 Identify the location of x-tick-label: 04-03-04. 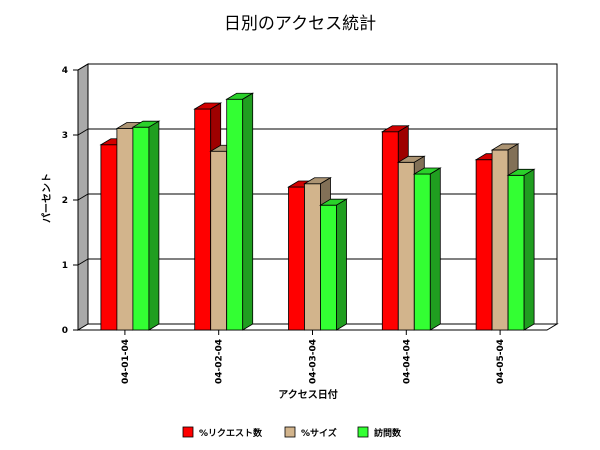
(314, 361).